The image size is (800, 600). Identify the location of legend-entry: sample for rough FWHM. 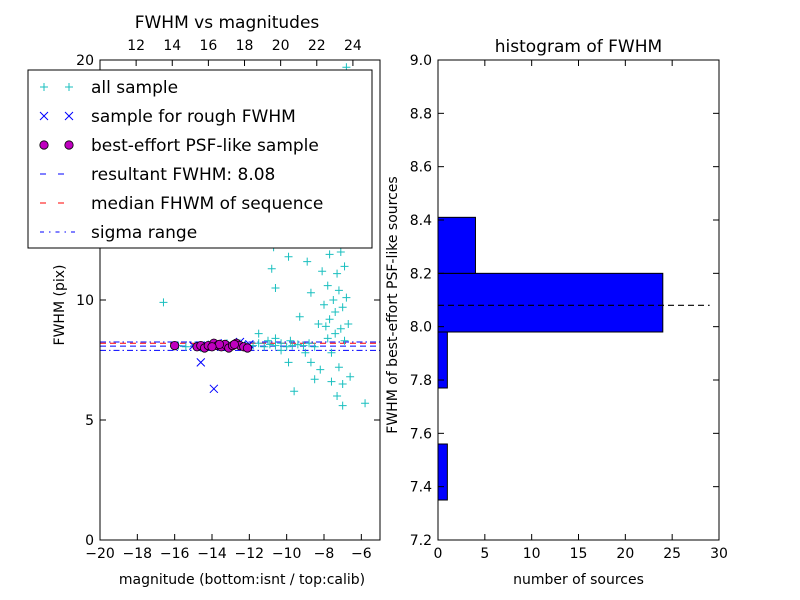
(167, 117).